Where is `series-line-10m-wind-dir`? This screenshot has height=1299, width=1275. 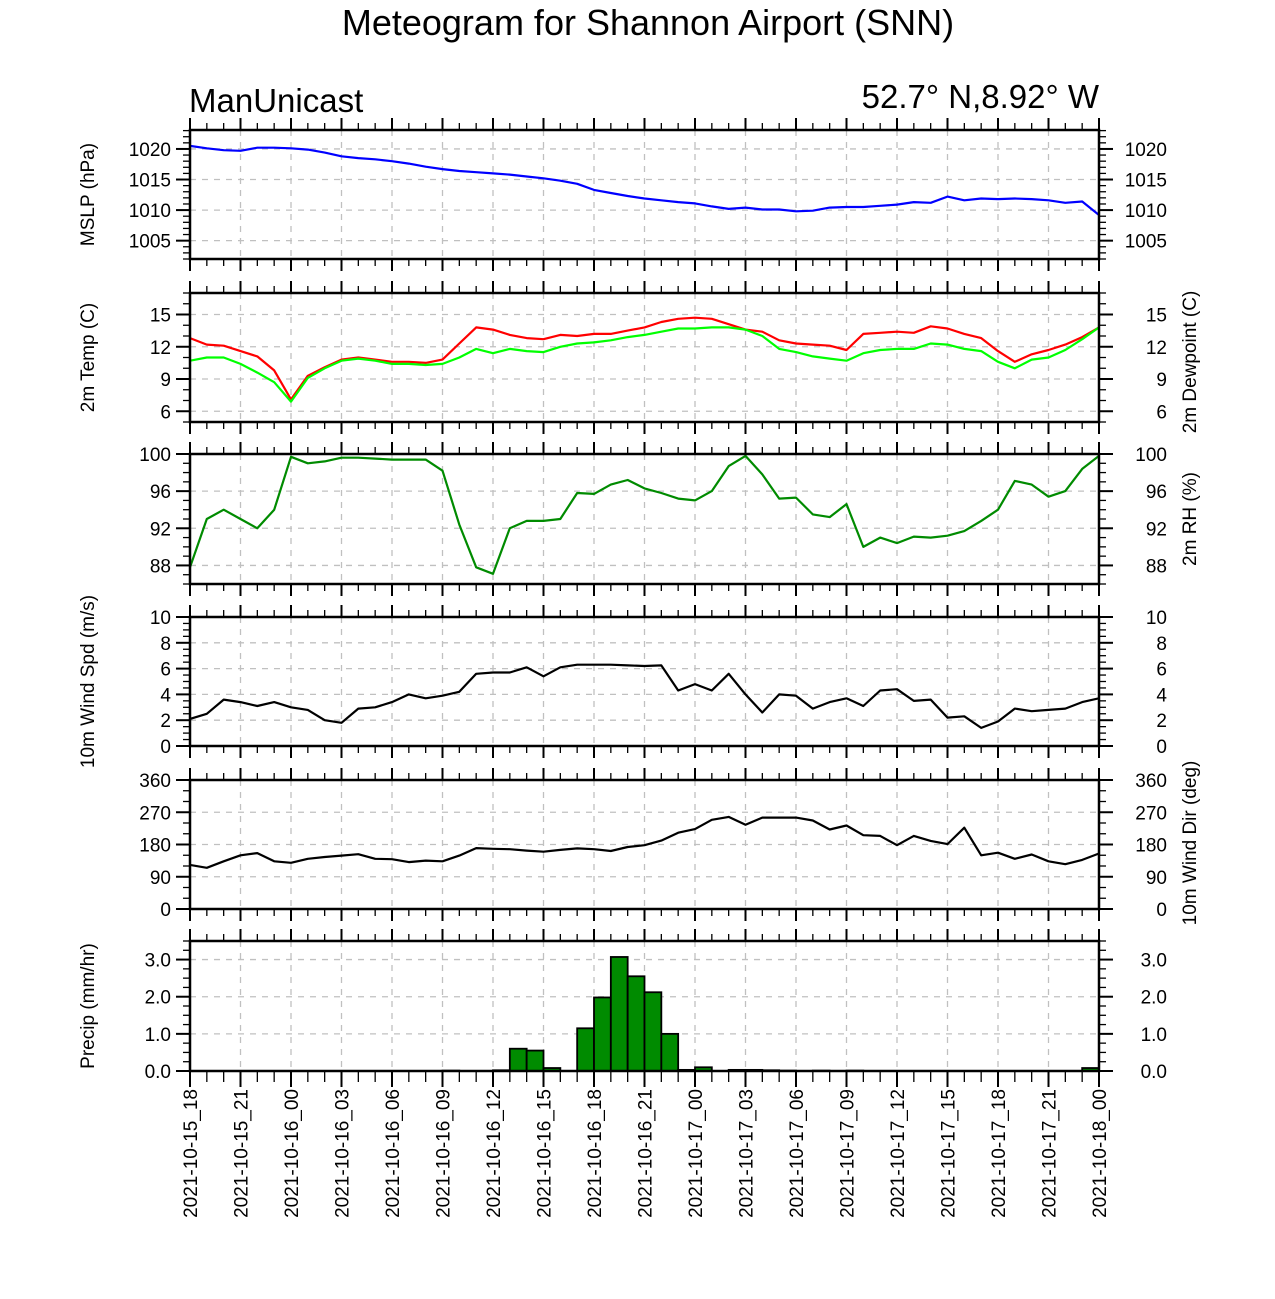 series-line-10m-wind-dir is located at coordinates (644, 842).